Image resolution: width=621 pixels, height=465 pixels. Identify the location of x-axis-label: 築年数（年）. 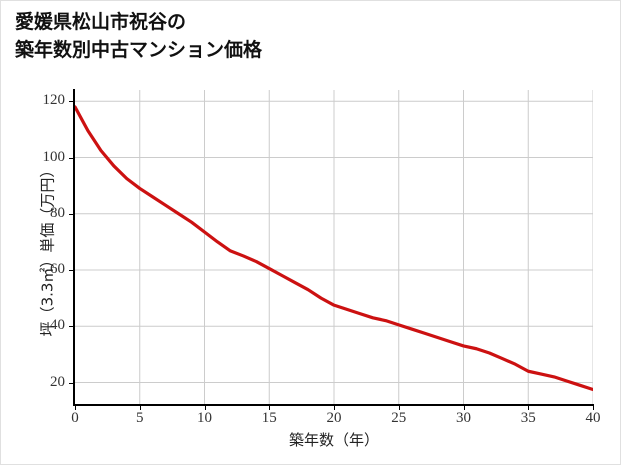
(333, 440).